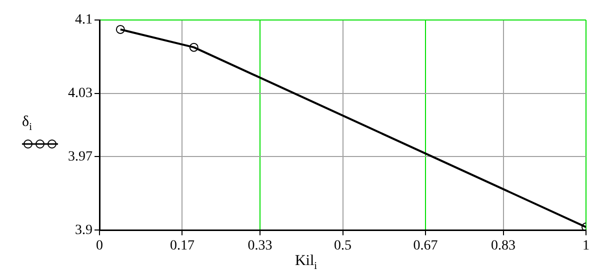 The image size is (612, 277). Describe the element at coordinates (306, 262) in the screenshot. I see `x-axis-title: Kil$_{i}$` at that location.